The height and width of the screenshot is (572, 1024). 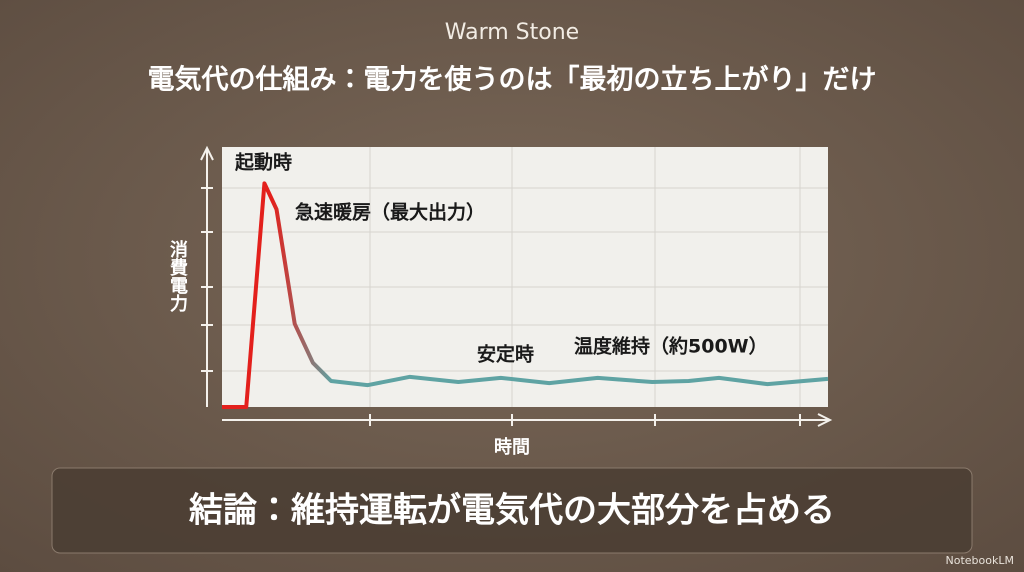 I want to click on y-axis-label: 消費電力, so click(x=177, y=276).